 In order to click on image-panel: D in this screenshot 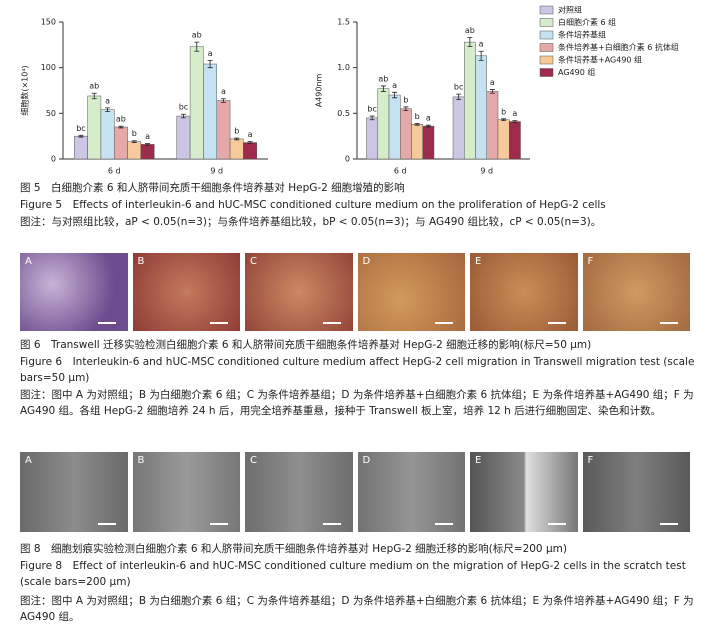, I will do `click(411, 292)`.